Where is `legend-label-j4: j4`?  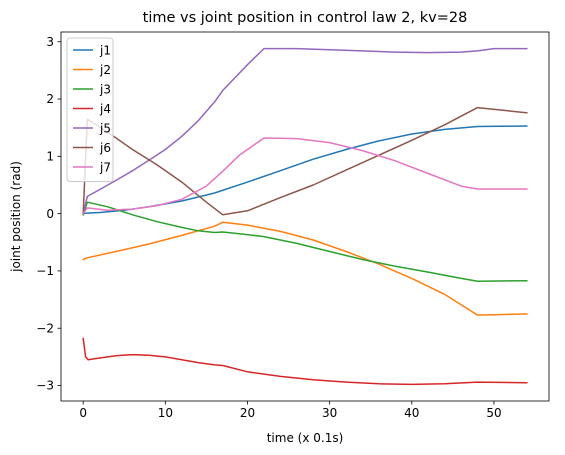
legend-label-j4: j4 is located at coordinates (105, 109).